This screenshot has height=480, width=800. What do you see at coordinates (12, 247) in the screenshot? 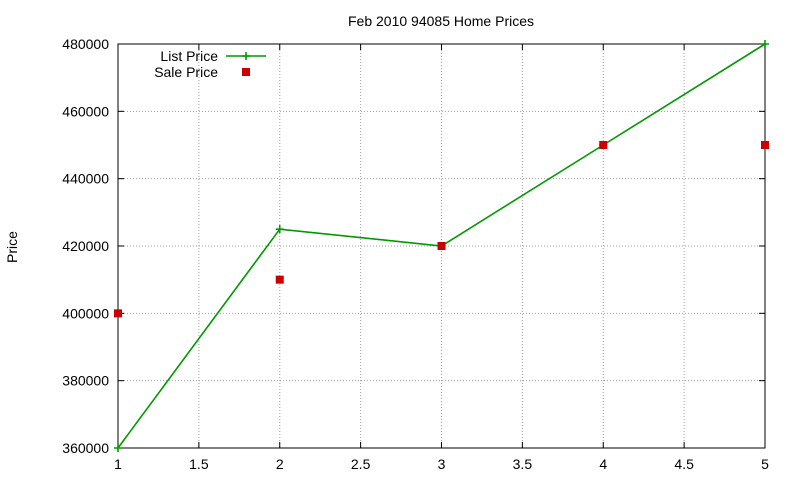
I see `y-axis-label: Price` at bounding box center [12, 247].